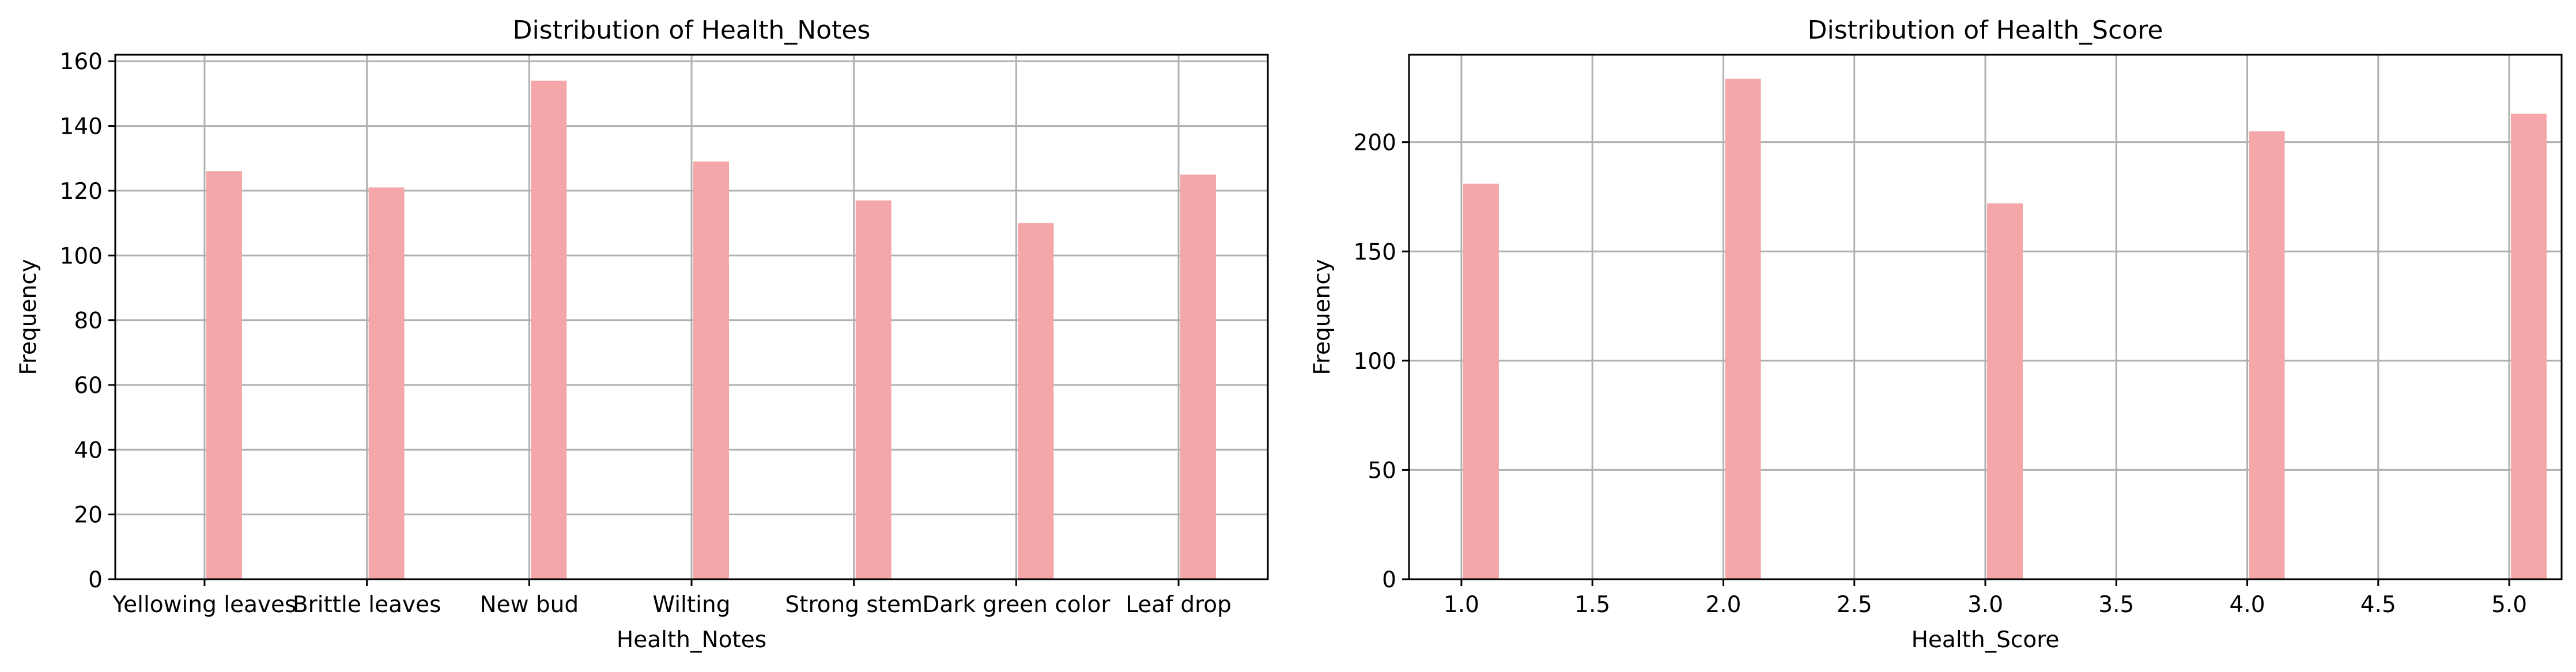 The height and width of the screenshot is (672, 2576). I want to click on x-tick-label: 1.0, so click(1461, 605).